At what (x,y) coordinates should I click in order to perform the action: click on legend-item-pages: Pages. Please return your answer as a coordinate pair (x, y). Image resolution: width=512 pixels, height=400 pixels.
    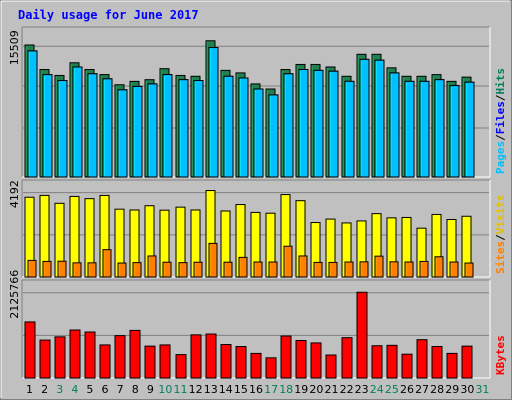
    Looking at the image, I should click on (500, 157).